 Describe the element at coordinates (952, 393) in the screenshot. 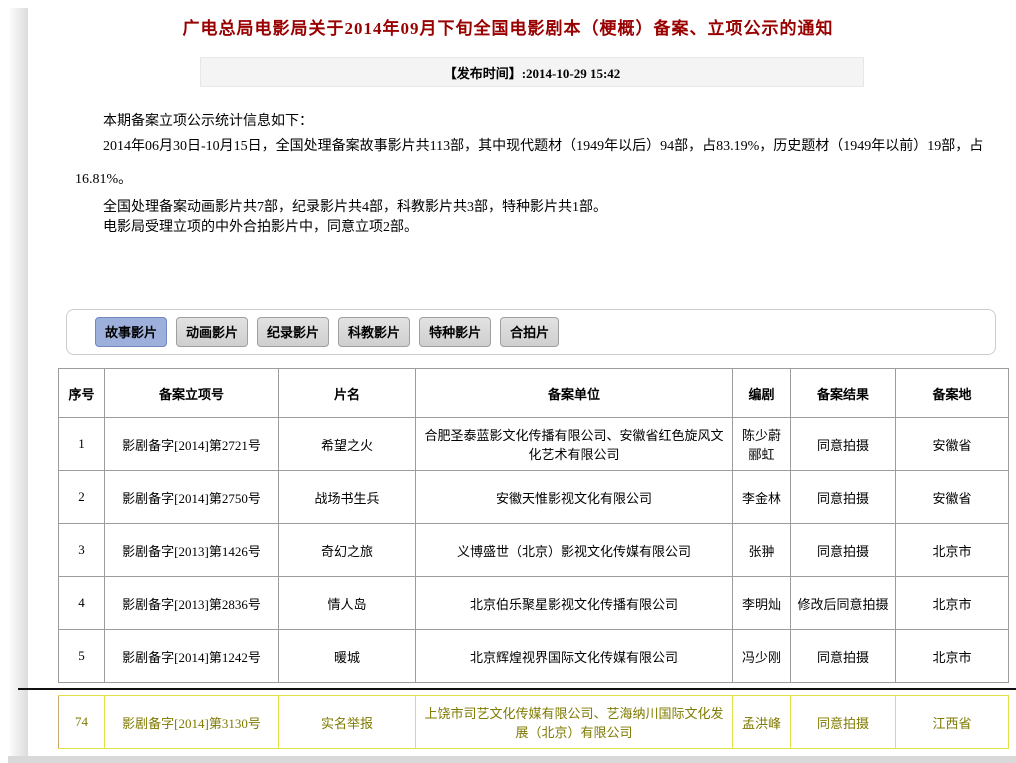

I see `column-header-place: 备案地` at that location.